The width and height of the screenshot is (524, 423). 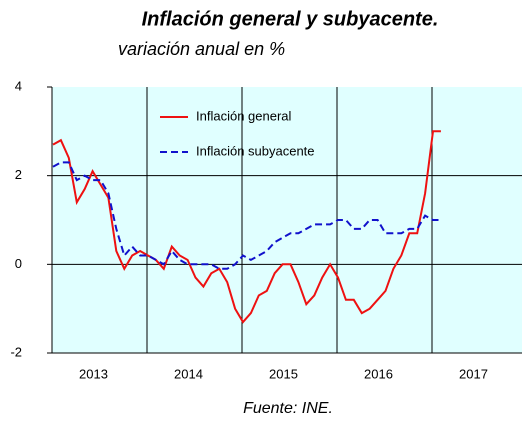 I want to click on x-tick-label: 2014, so click(x=188, y=373).